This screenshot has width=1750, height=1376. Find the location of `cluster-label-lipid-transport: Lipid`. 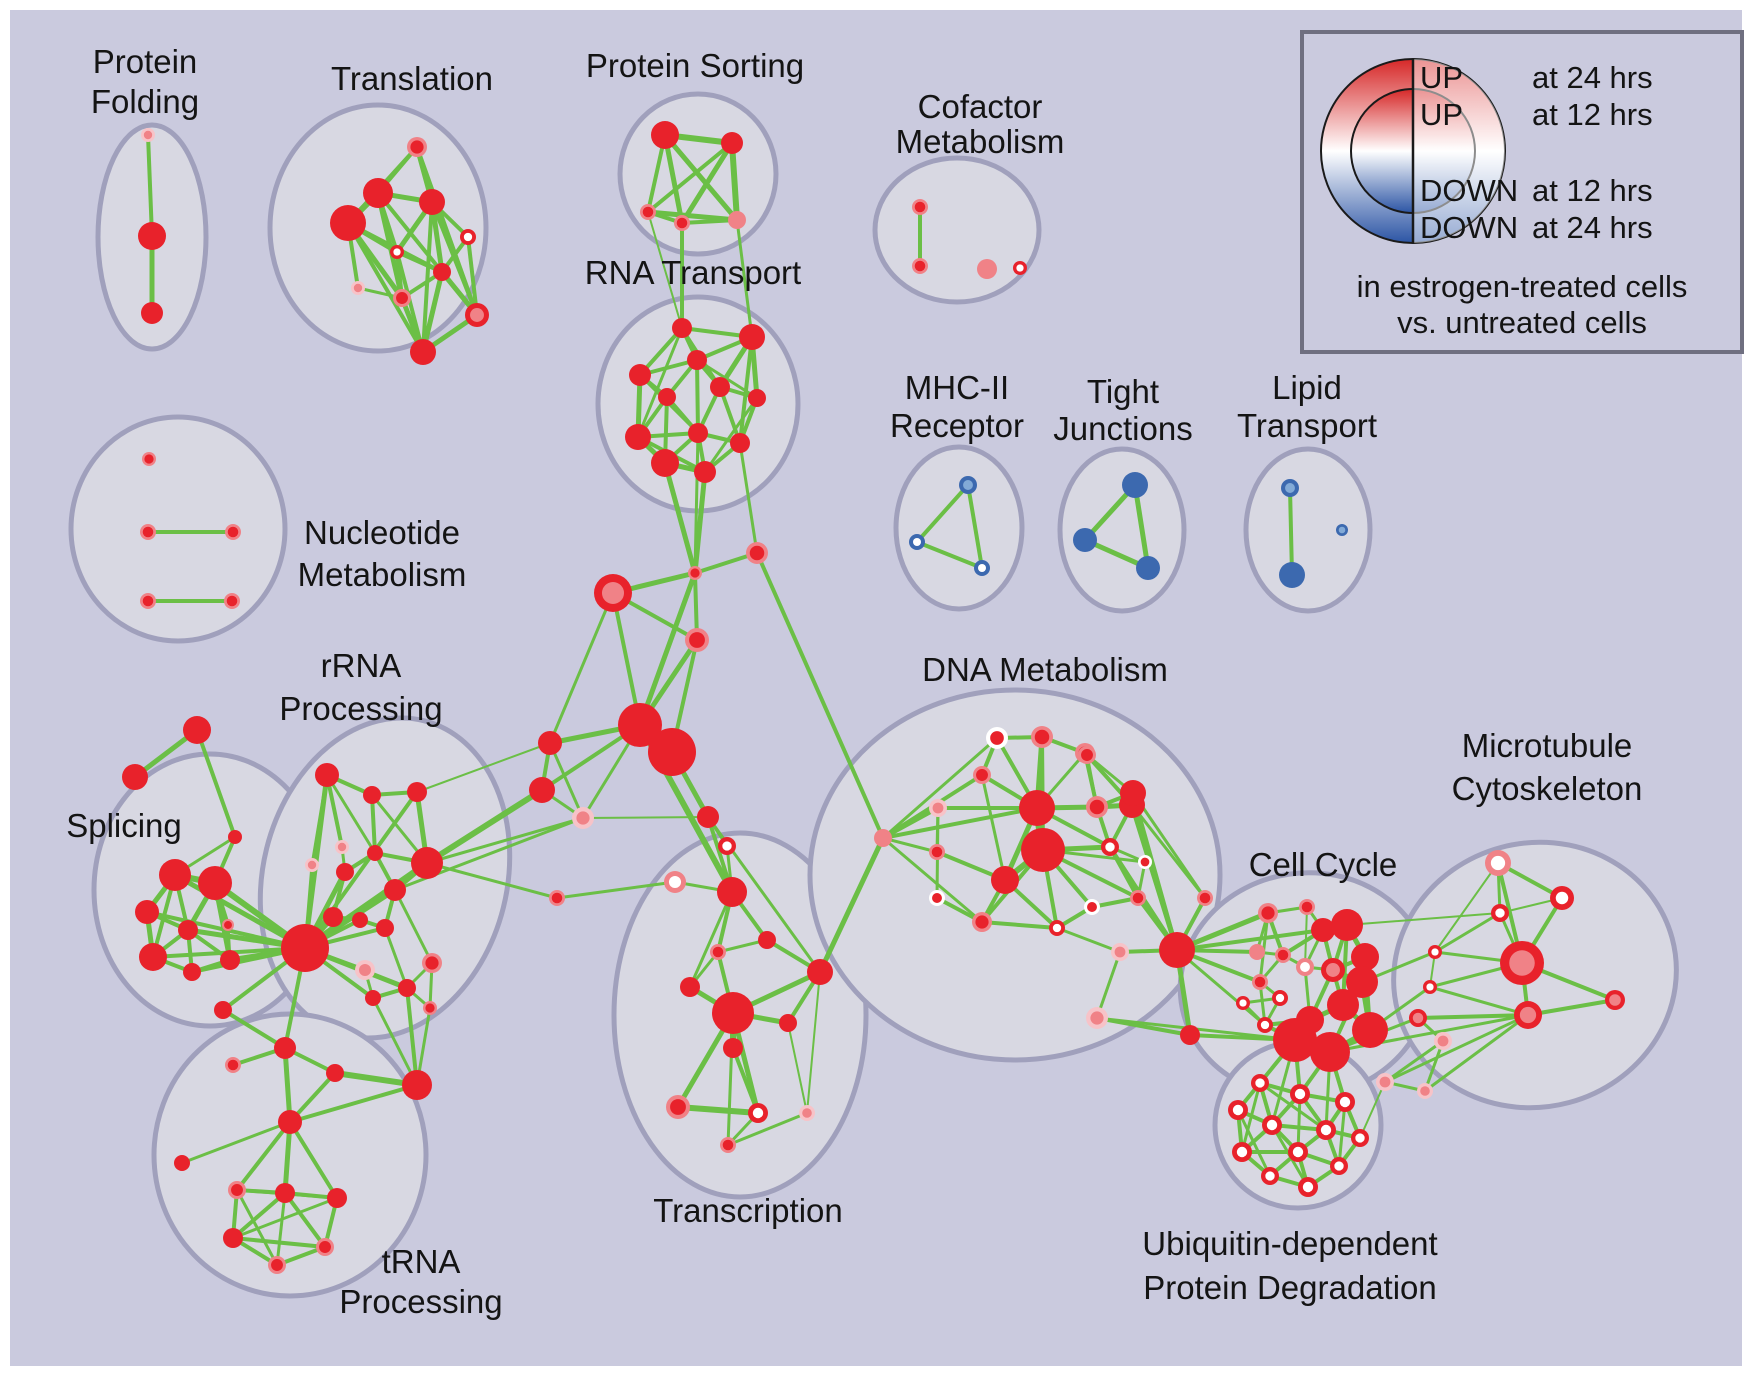

cluster-label-lipid-transport: Lipid is located at coordinates (1307, 387).